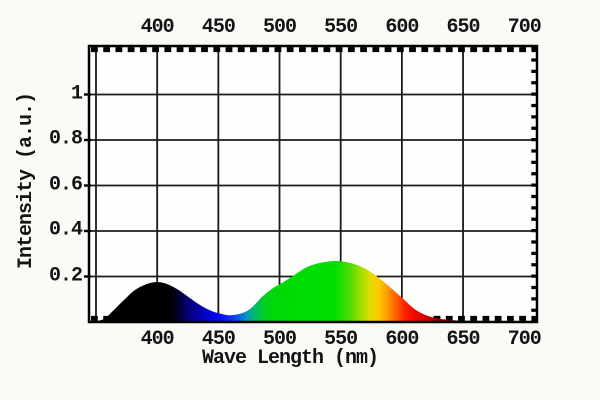 This screenshot has height=400, width=600. Describe the element at coordinates (341, 27) in the screenshot. I see `x-tick-label-top: 550` at that location.